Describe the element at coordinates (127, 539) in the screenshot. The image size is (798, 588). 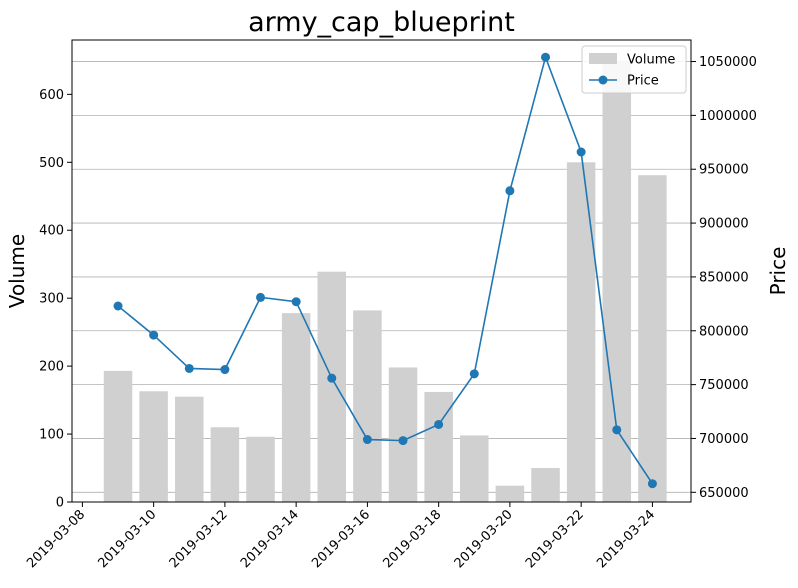
I see `x-tick-label: 2019-03-10` at that location.